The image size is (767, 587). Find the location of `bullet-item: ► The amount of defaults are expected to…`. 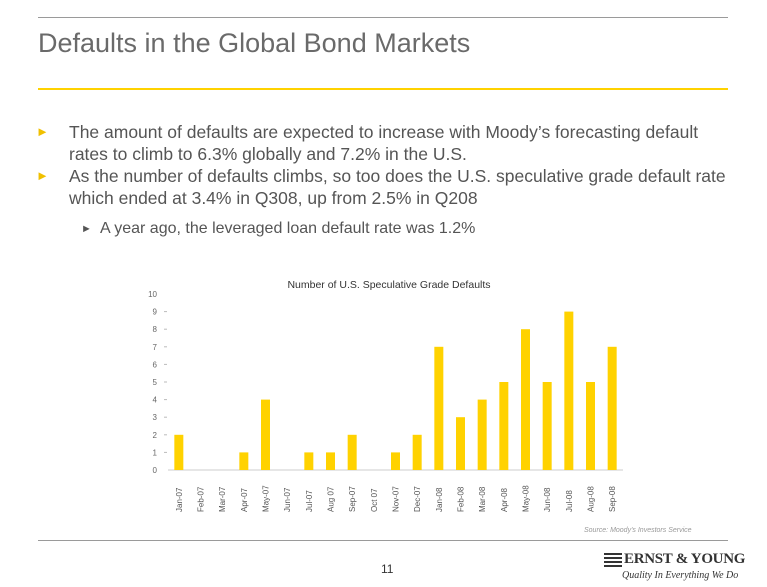

bullet-item: ► The amount of defaults are expected to… is located at coordinates (386, 143).